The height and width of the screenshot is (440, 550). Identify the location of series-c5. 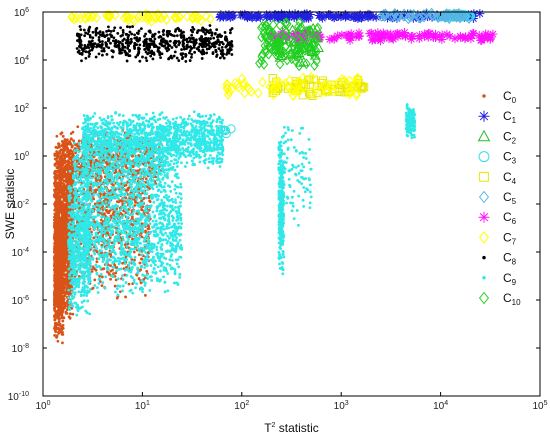
(425, 16).